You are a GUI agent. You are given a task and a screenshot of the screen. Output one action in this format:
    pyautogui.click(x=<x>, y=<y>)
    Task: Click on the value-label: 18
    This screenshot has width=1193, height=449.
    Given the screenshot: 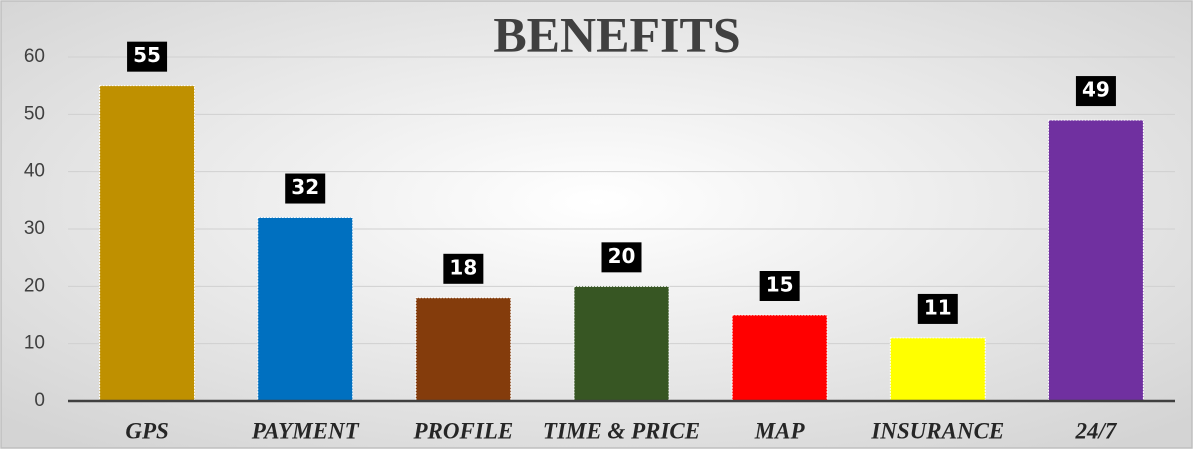 What is the action you would take?
    pyautogui.click(x=463, y=267)
    